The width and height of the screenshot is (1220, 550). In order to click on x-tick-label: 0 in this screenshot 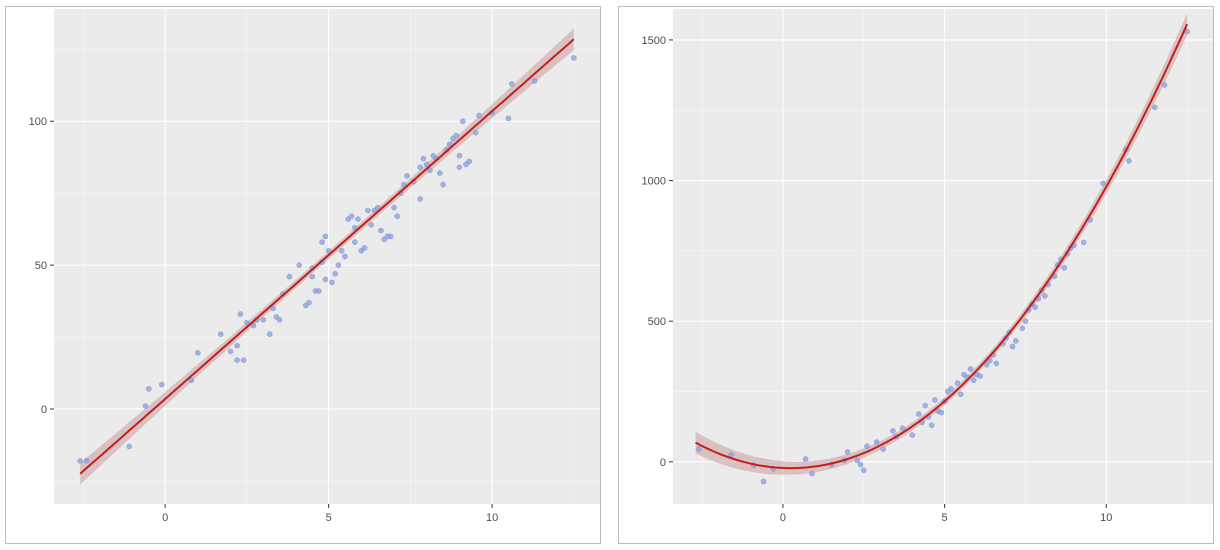, I will do `click(783, 518)`.